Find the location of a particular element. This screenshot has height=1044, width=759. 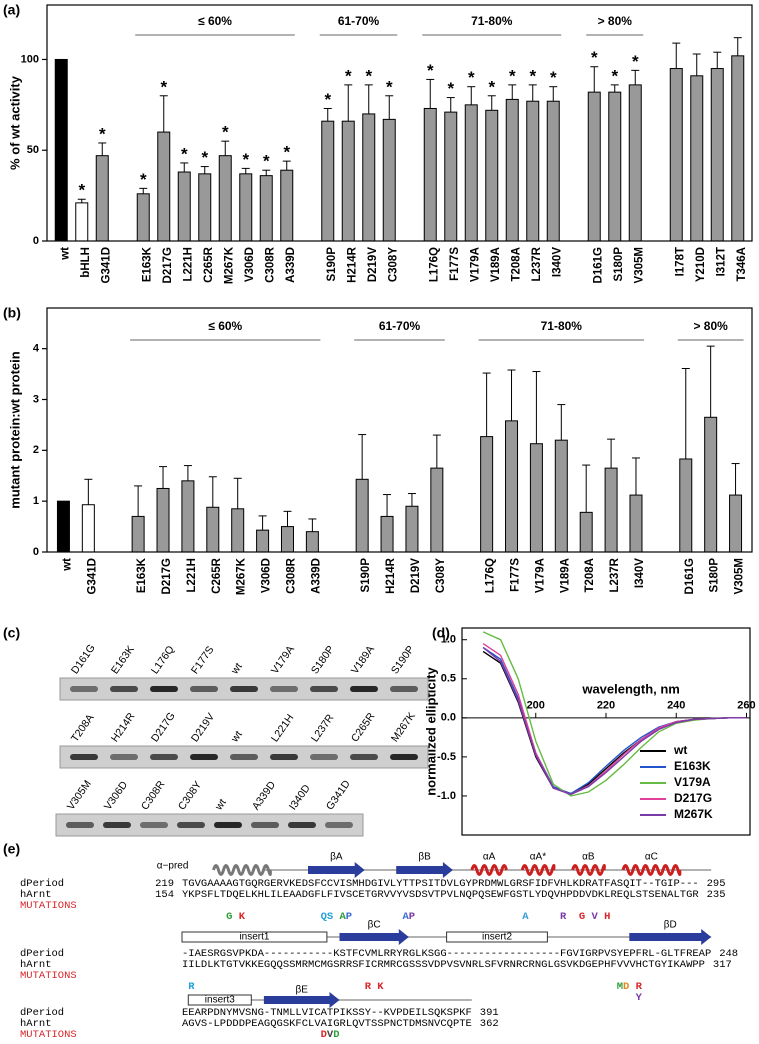

lane-label: C265R is located at coordinates (363, 727).